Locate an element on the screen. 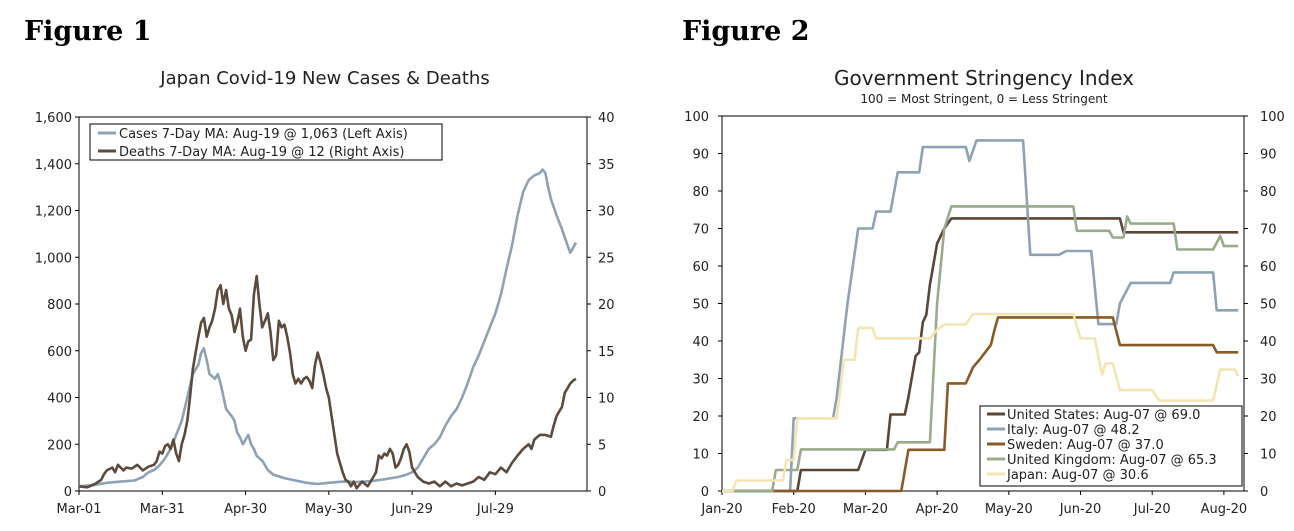  x-axis-tick-label: Jul-20 is located at coordinates (1152, 509).